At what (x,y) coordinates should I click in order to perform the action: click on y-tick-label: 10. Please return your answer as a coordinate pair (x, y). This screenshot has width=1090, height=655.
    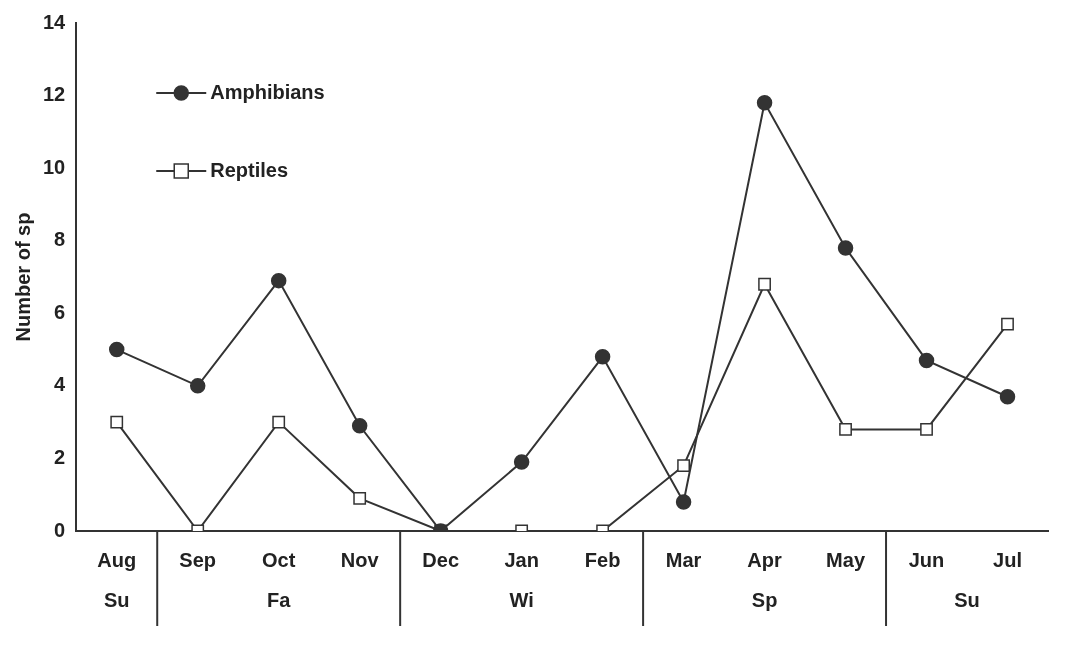
    Looking at the image, I should click on (54, 166).